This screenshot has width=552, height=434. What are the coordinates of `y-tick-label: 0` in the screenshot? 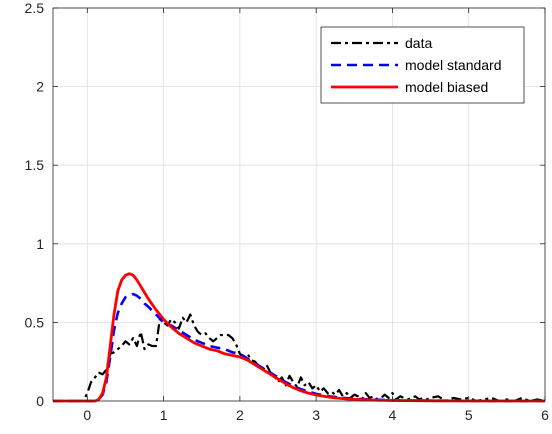 It's located at (40, 401).